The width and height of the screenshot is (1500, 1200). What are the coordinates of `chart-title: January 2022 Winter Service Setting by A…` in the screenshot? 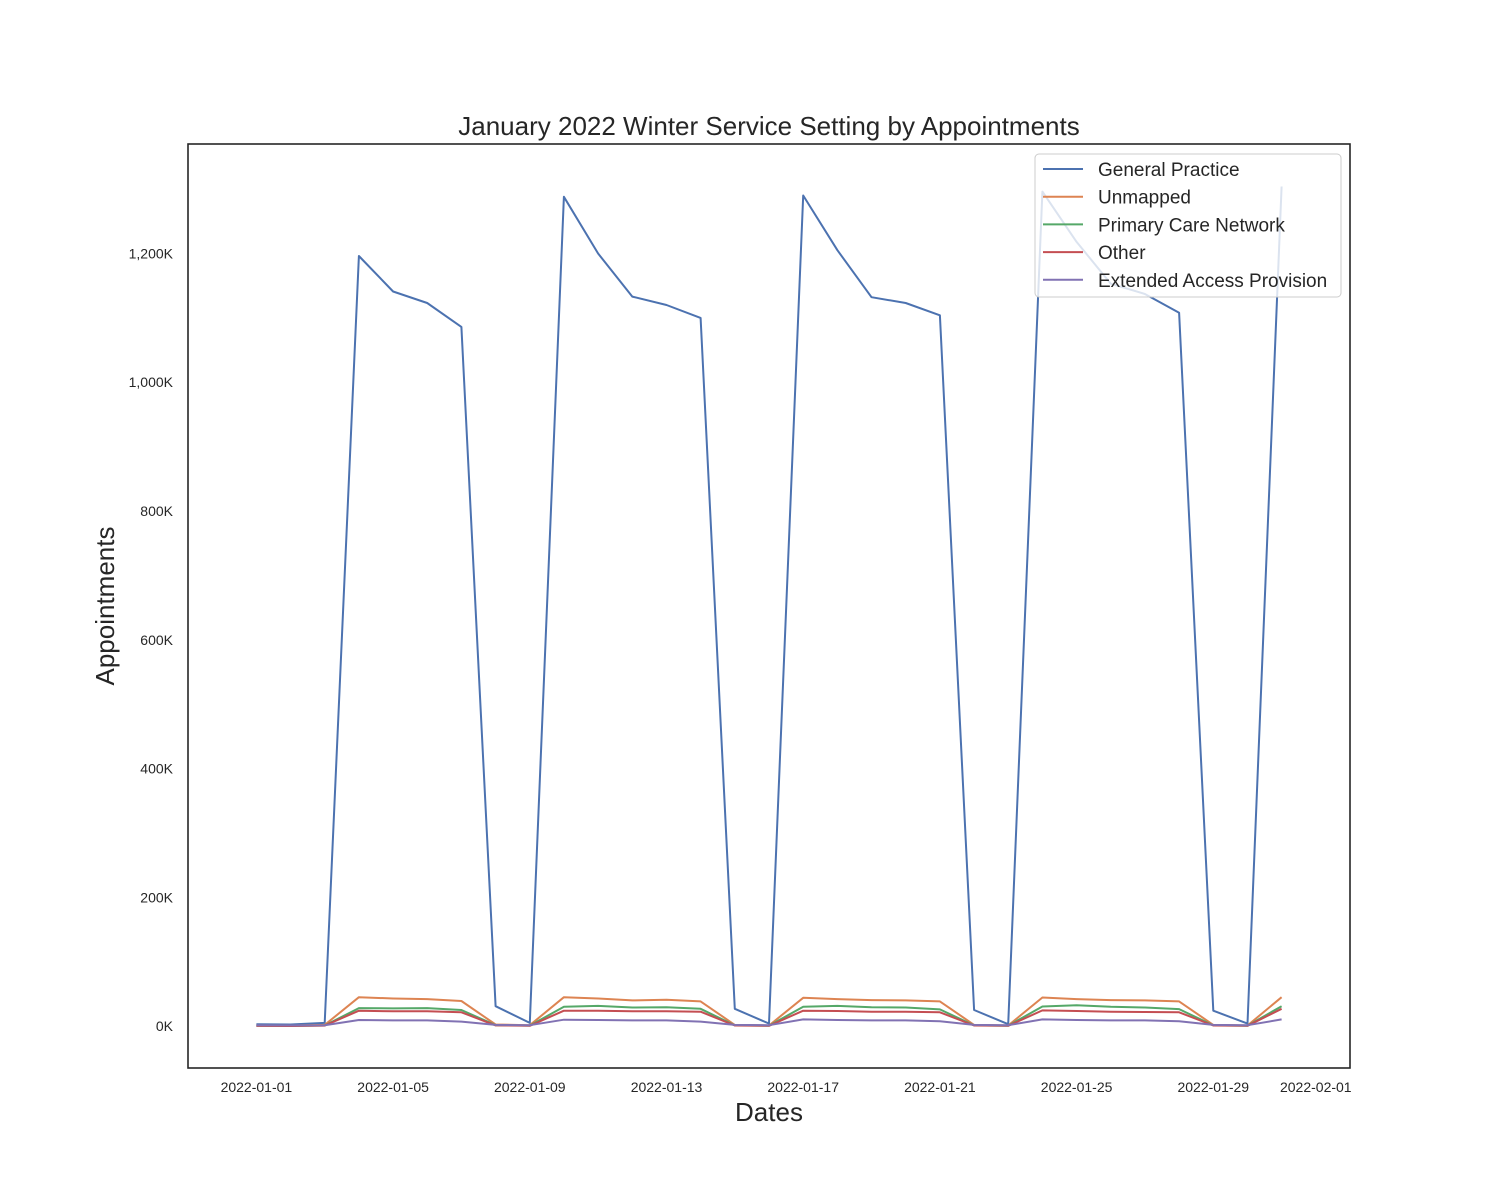 It's located at (768, 126).